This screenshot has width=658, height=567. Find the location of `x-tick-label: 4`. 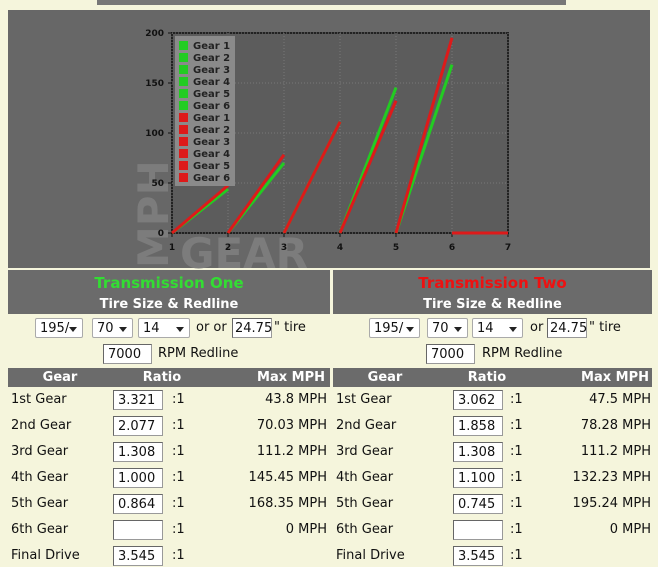

x-tick-label: 4 is located at coordinates (340, 248).